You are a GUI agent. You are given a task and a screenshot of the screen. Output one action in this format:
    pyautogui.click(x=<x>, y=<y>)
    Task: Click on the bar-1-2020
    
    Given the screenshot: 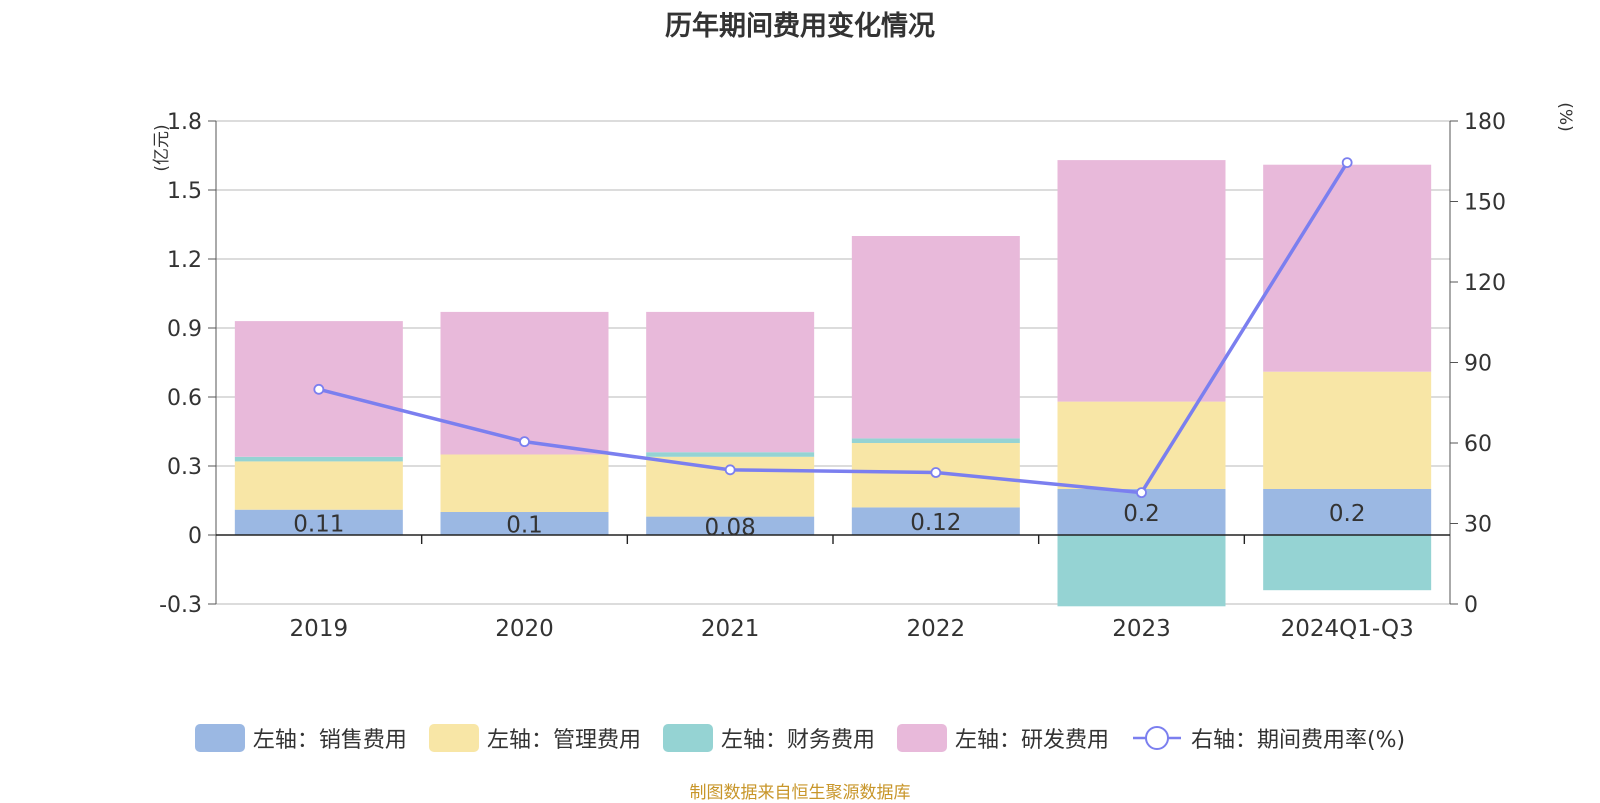 What is the action you would take?
    pyautogui.click(x=524, y=523)
    